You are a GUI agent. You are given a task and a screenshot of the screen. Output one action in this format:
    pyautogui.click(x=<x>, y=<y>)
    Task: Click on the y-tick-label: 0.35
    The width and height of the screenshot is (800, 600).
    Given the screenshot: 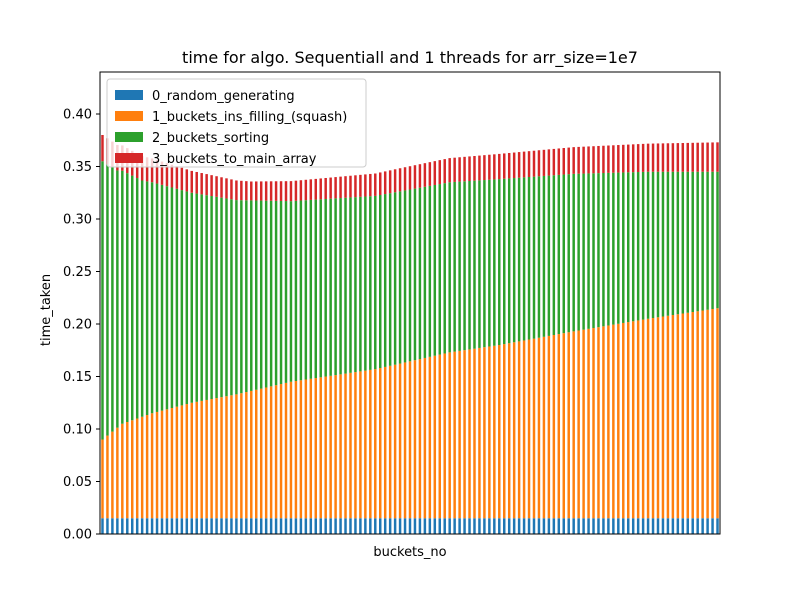 What is the action you would take?
    pyautogui.click(x=77, y=167)
    